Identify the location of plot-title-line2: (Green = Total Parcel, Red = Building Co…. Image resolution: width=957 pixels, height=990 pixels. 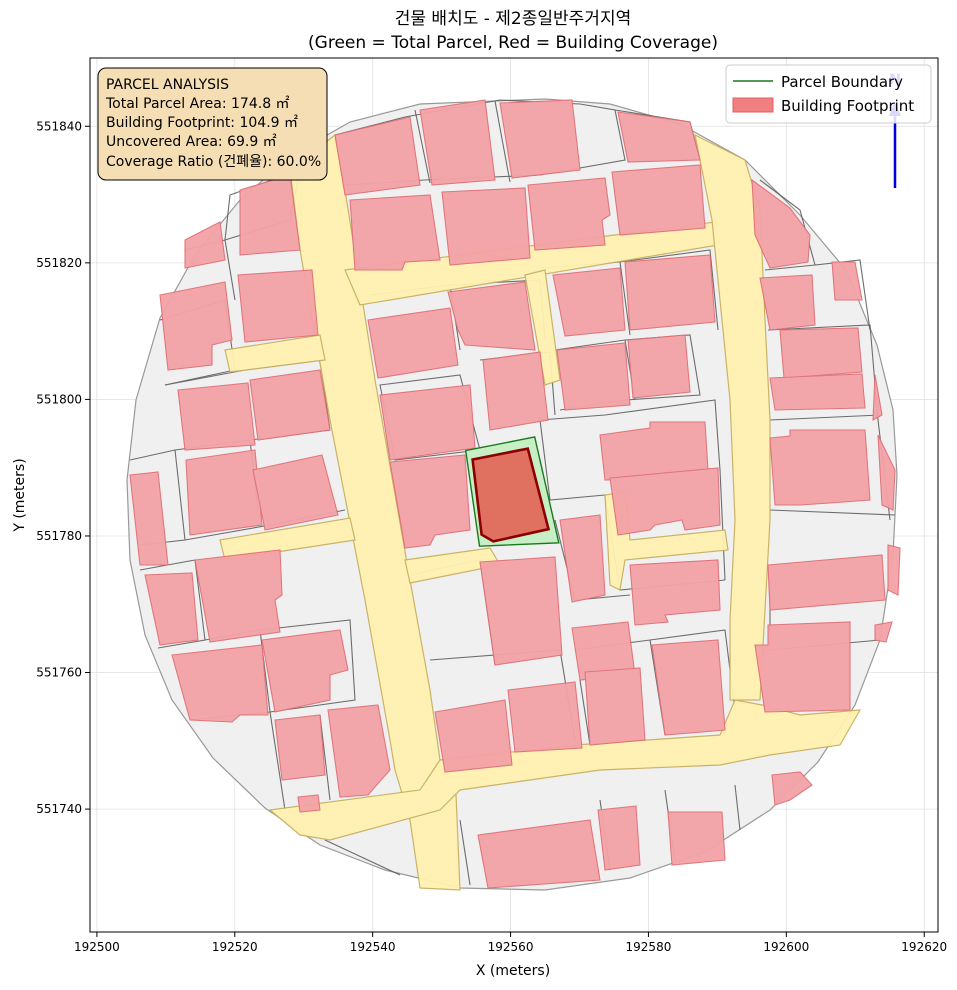
(513, 43).